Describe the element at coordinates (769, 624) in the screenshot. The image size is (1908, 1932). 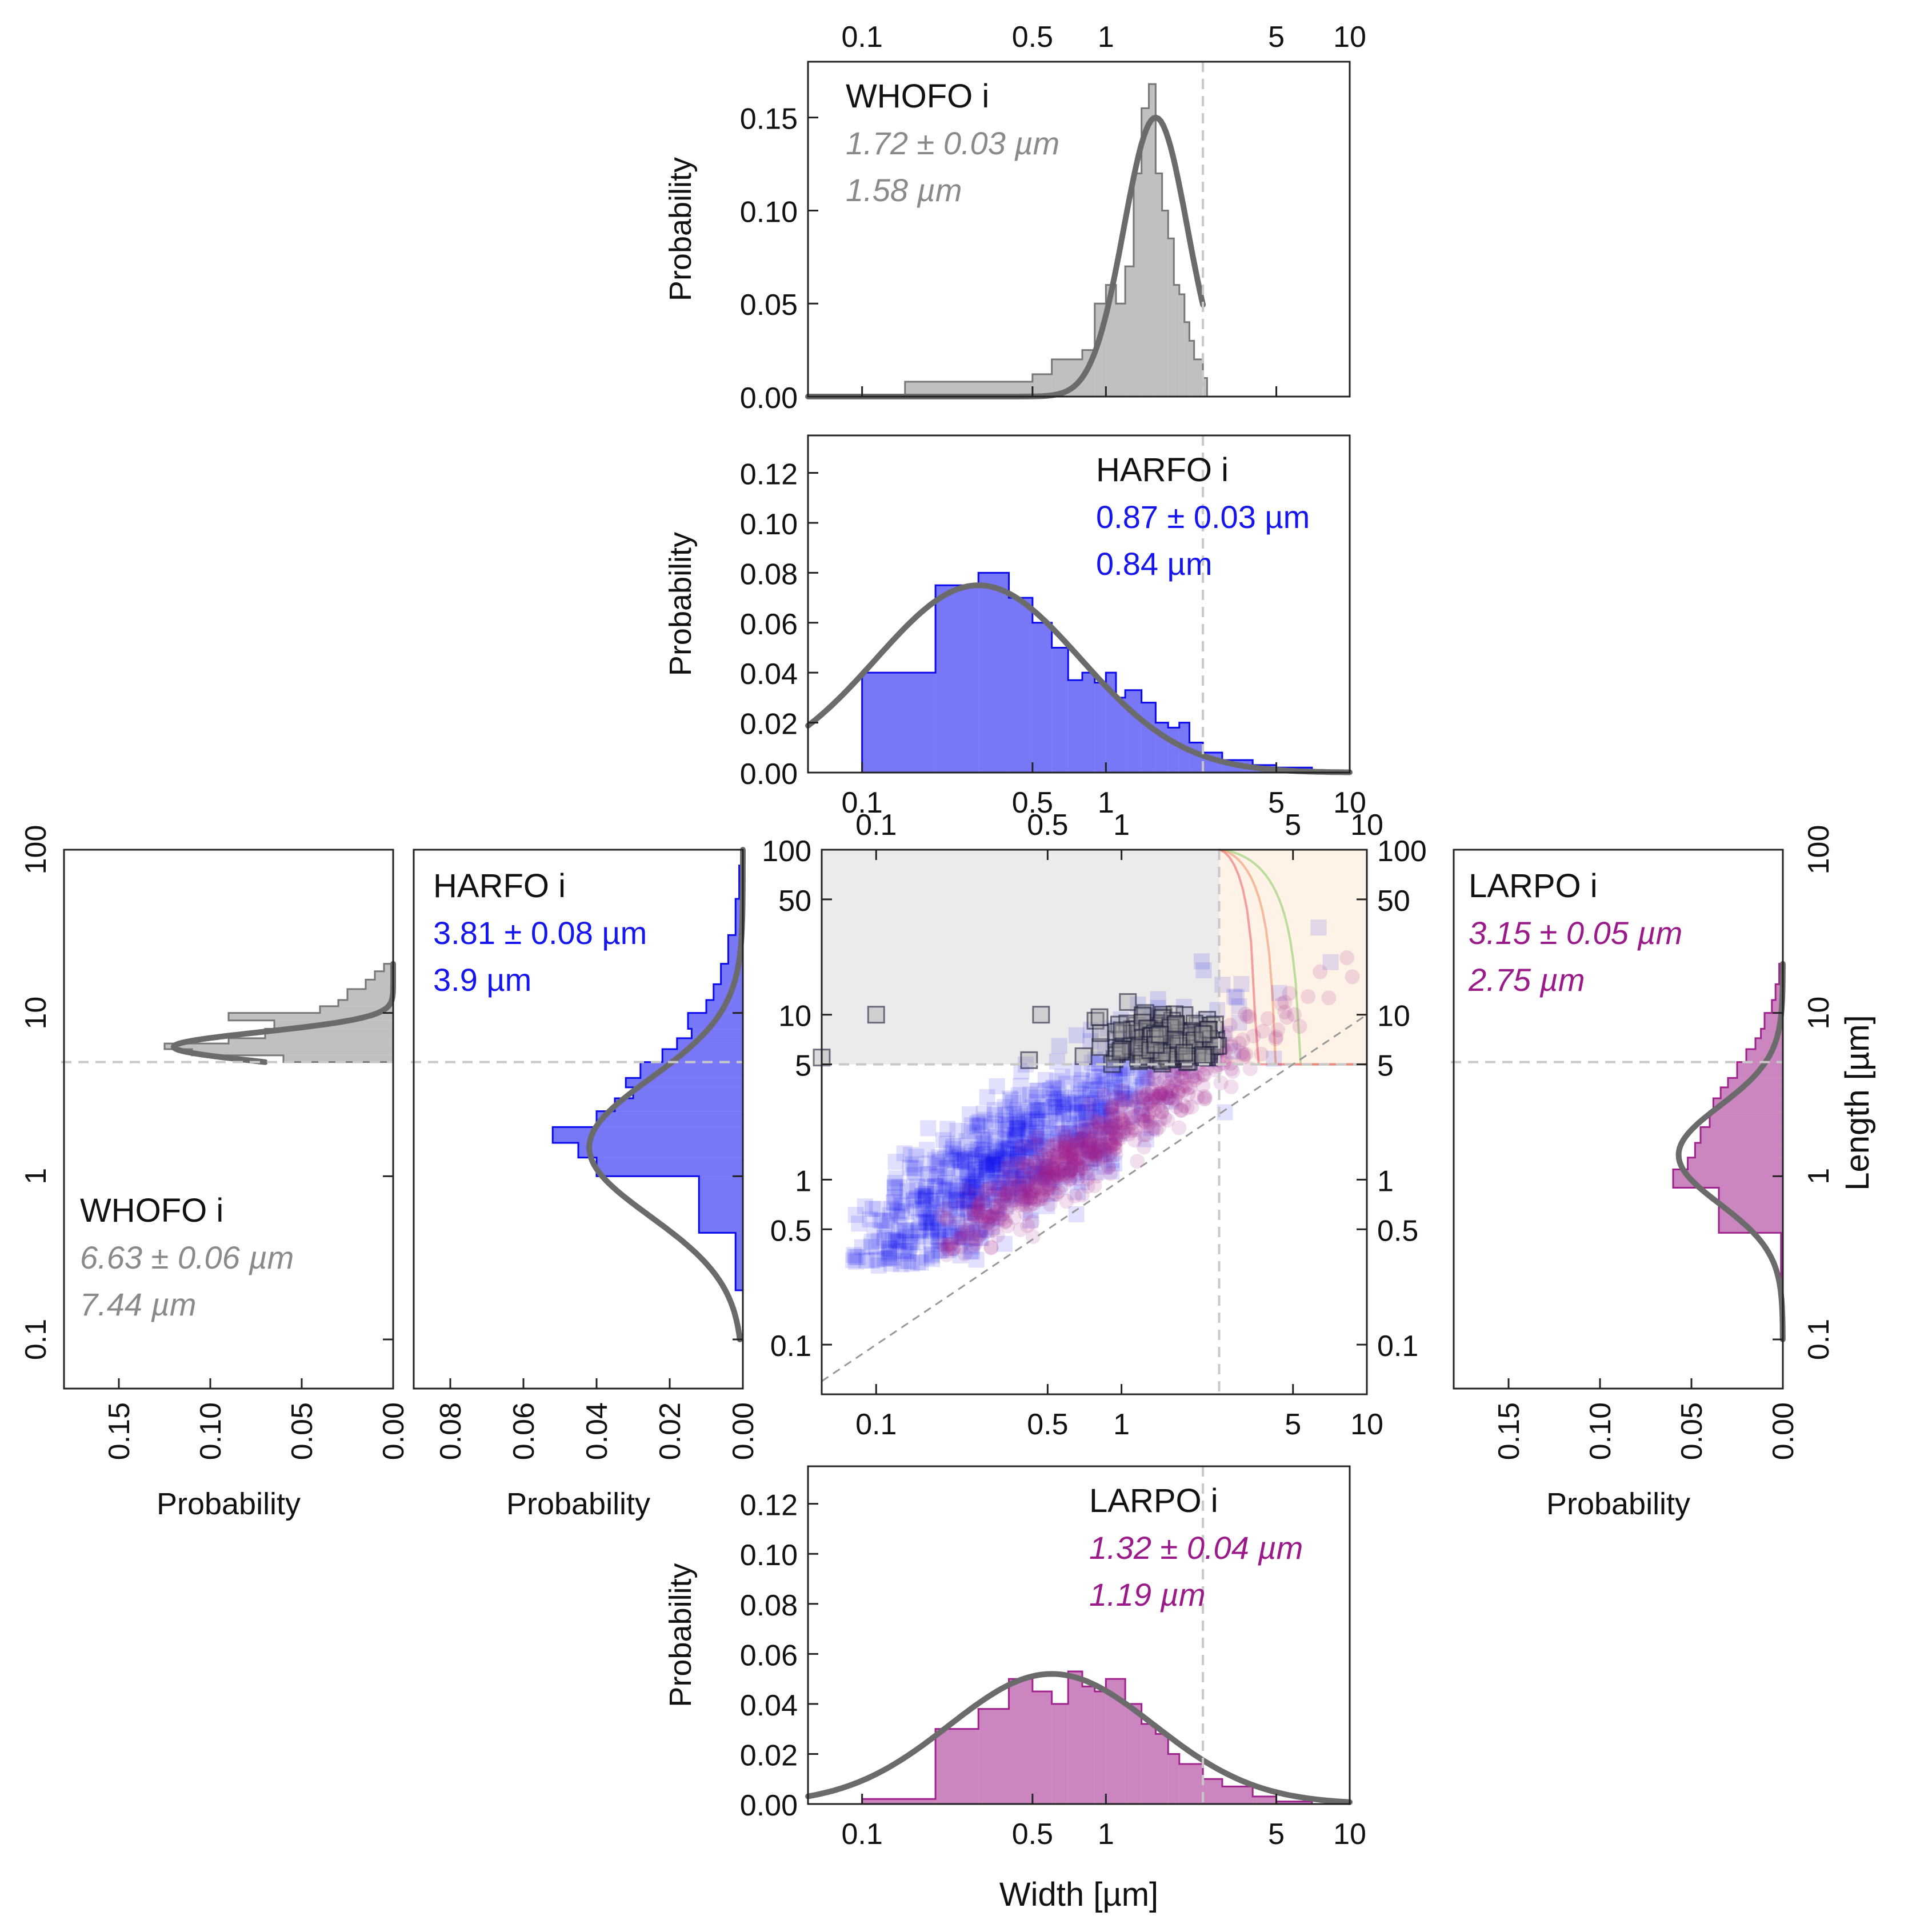
I see `harfo-width-ytick-label: 0.06` at that location.